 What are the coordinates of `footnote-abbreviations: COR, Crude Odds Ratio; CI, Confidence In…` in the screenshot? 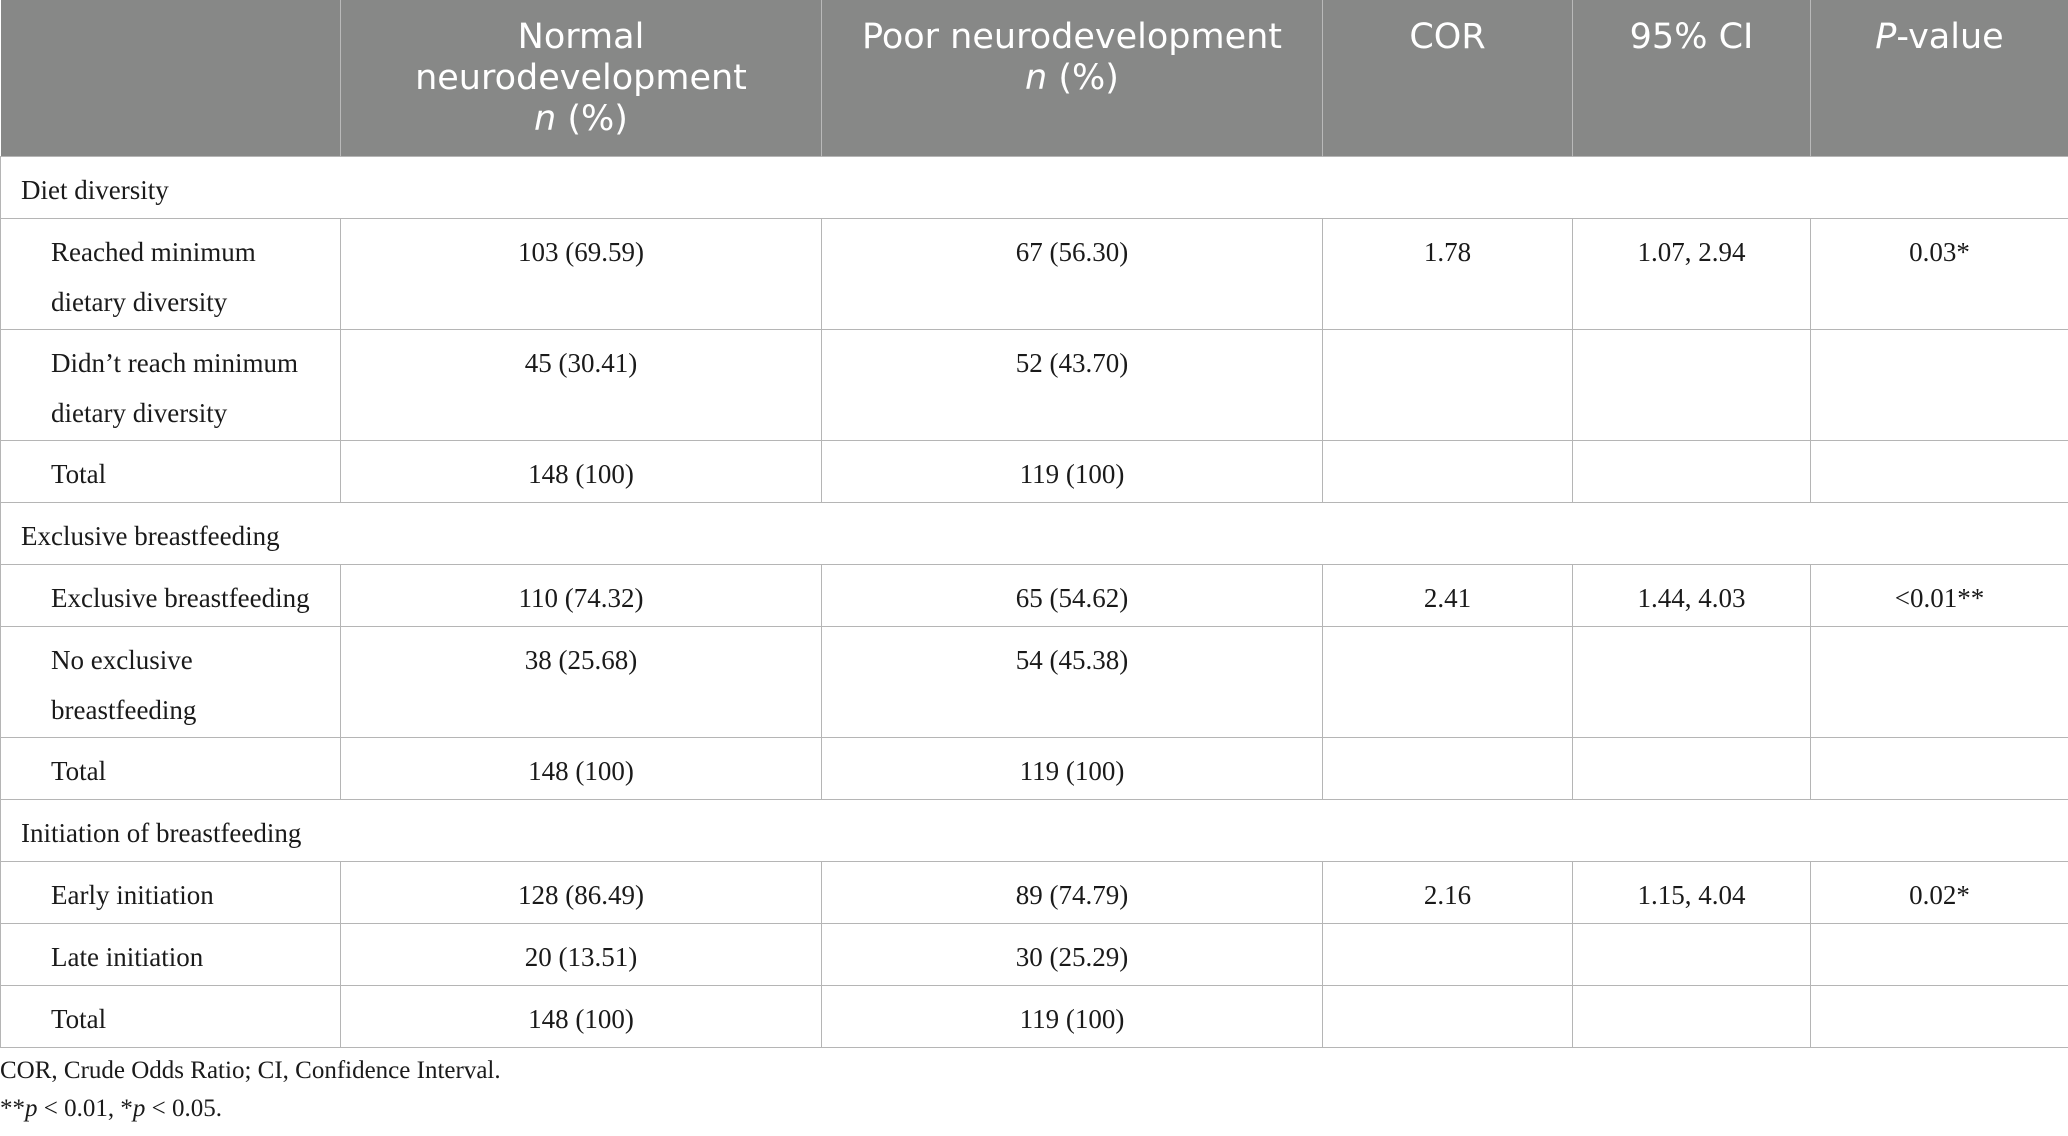 It's located at (250, 1070).